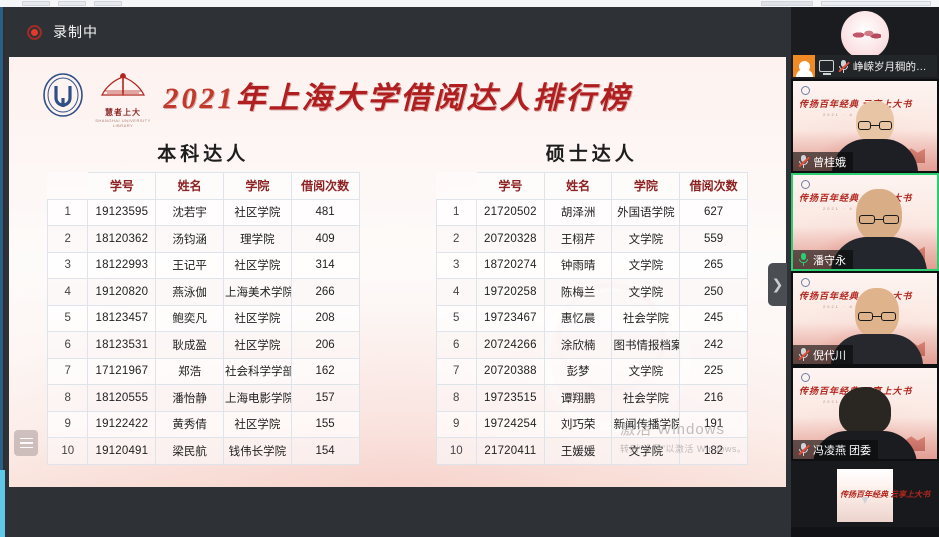 This screenshot has height=537, width=939. Describe the element at coordinates (713, 265) in the screenshot. I see `cell-count: 265` at that location.